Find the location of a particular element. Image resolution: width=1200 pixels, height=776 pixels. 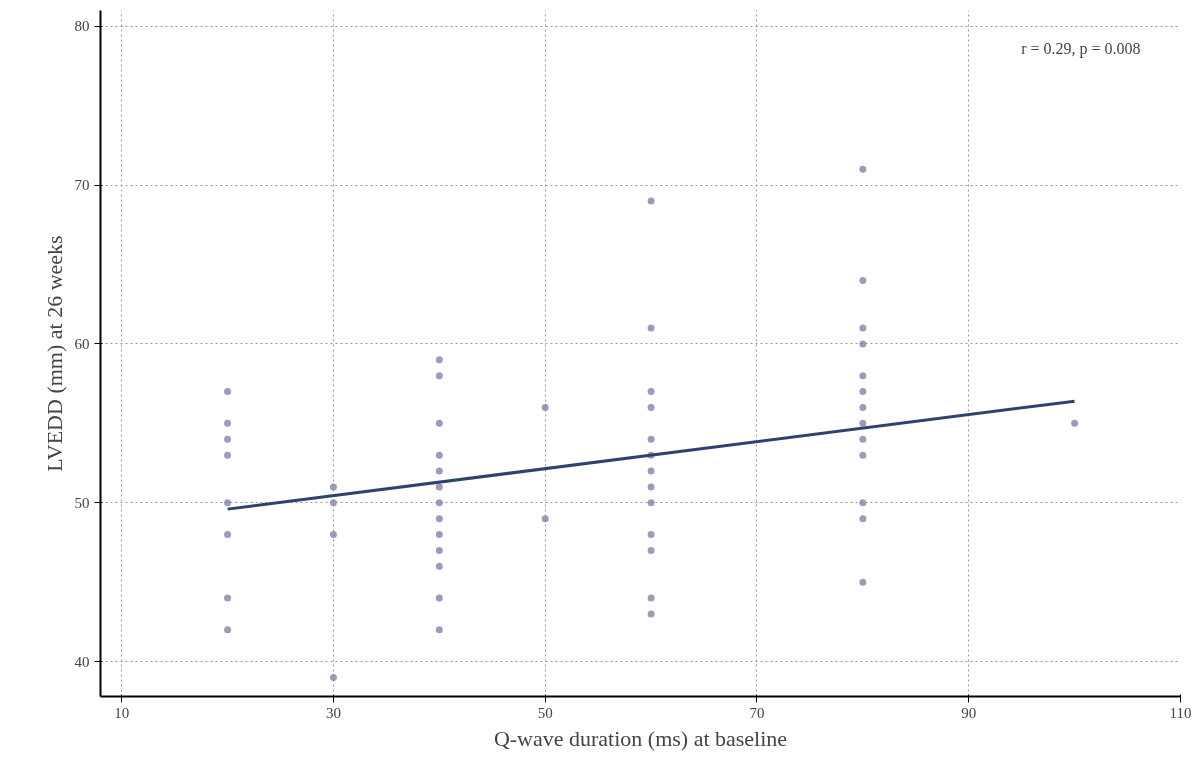

x-tick-label: 110 is located at coordinates (1180, 712).